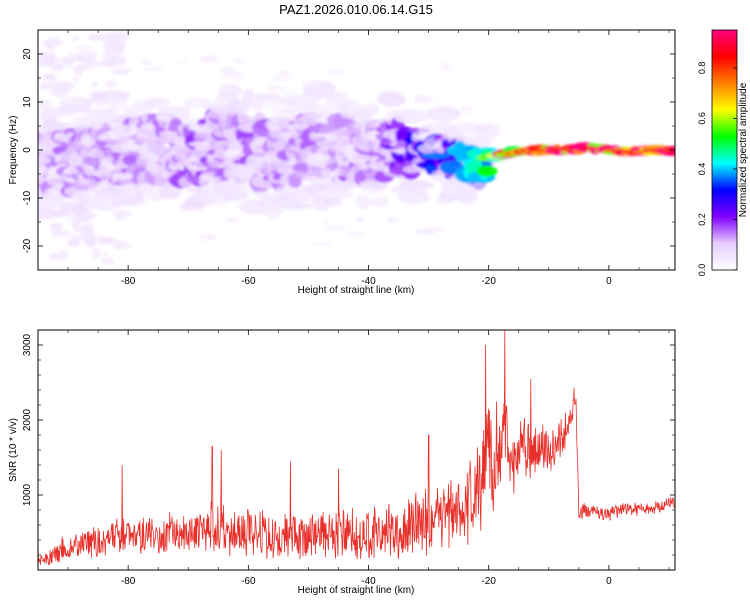 The width and height of the screenshot is (750, 600). What do you see at coordinates (702, 118) in the screenshot?
I see `colorbar-tick-label: 0.6` at bounding box center [702, 118].